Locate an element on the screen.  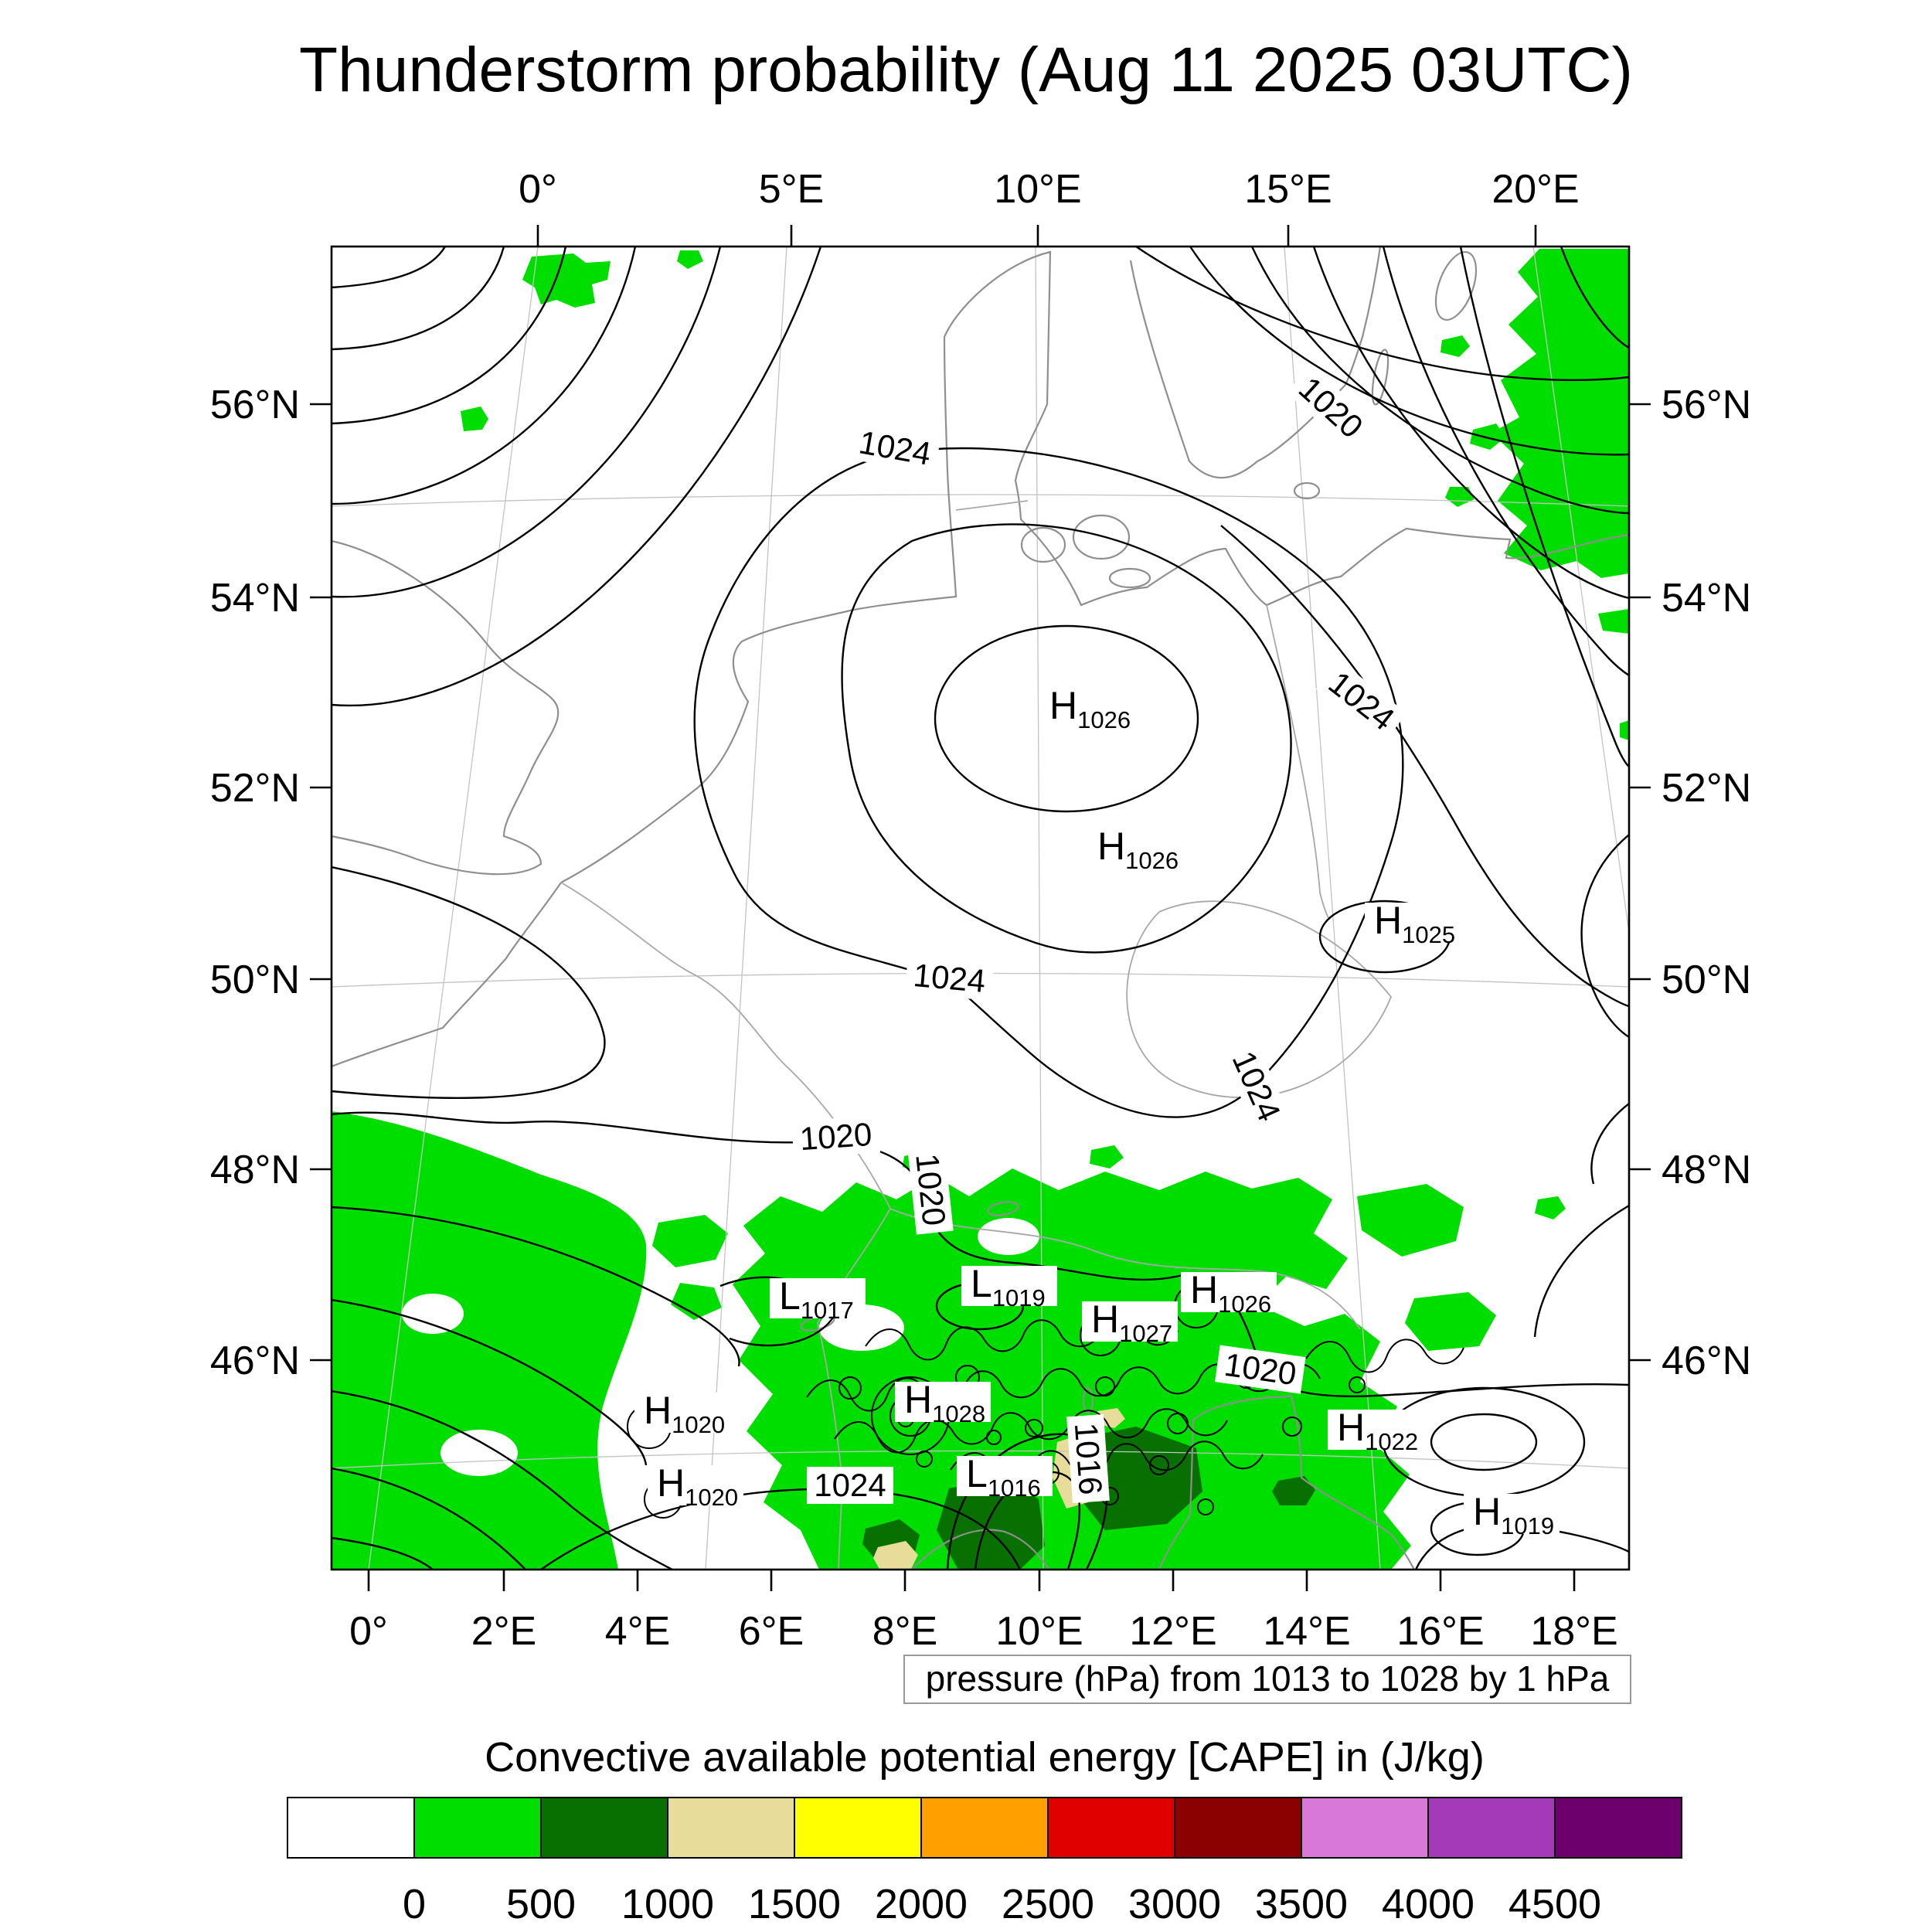
svg-text: 1016 is located at coordinates (1088, 1458).